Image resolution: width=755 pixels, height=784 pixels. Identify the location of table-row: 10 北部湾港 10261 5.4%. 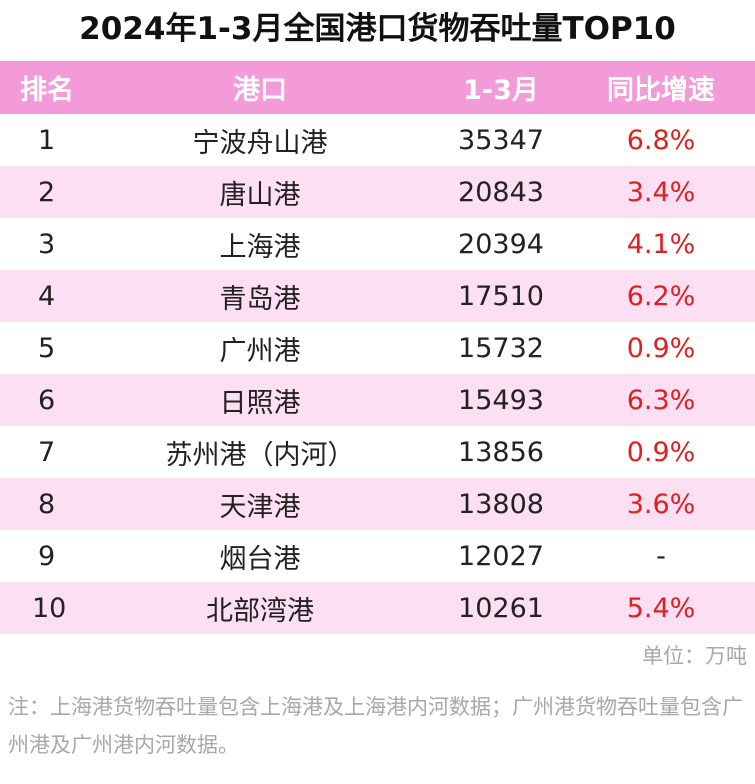
(377, 608).